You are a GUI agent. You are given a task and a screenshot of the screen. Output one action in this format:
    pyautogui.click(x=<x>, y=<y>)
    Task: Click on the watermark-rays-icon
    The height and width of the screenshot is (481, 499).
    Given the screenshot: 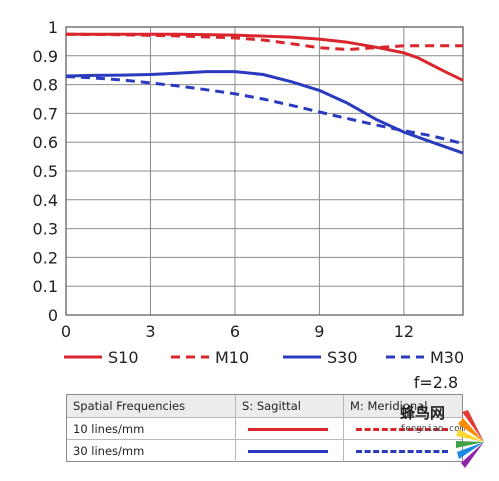 What is the action you would take?
    pyautogui.click(x=470, y=439)
    